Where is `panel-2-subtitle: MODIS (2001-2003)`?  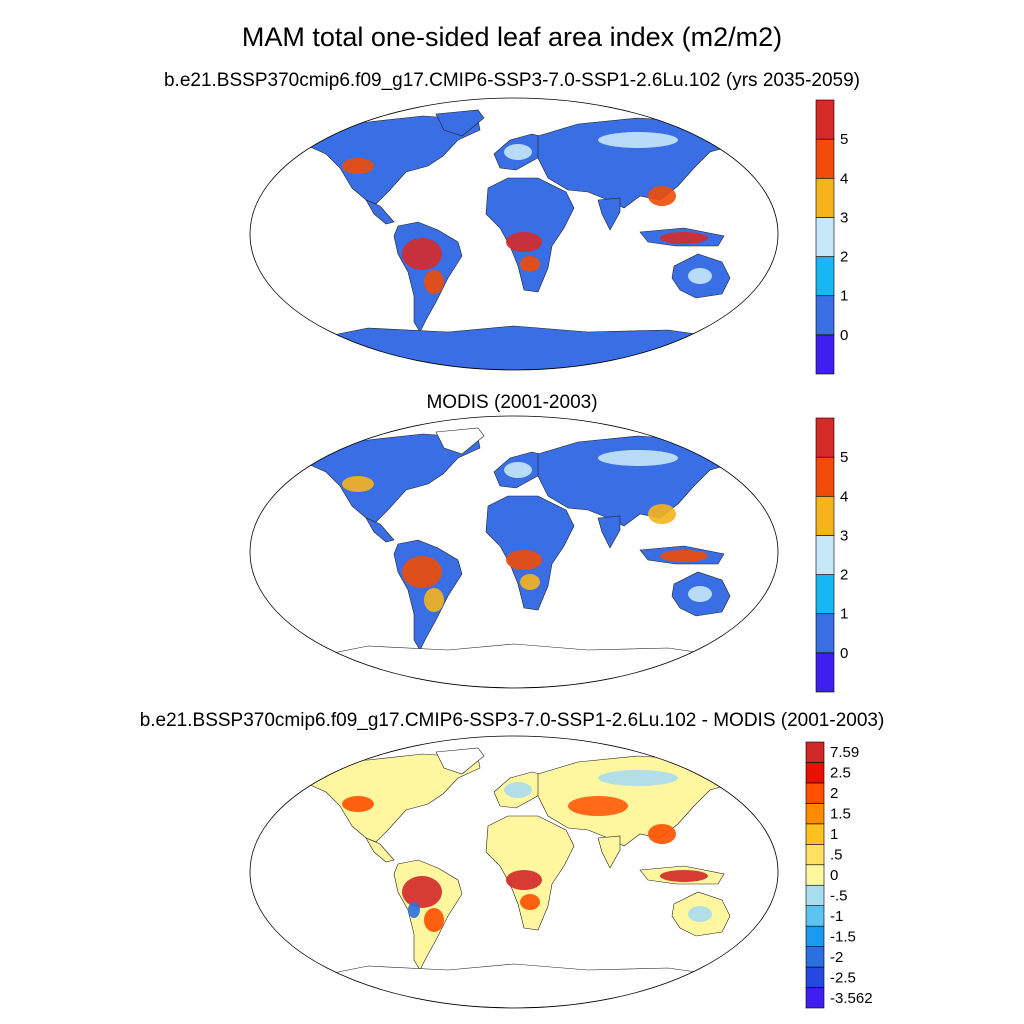
panel-2-subtitle: MODIS (2001-2003) is located at coordinates (512, 402).